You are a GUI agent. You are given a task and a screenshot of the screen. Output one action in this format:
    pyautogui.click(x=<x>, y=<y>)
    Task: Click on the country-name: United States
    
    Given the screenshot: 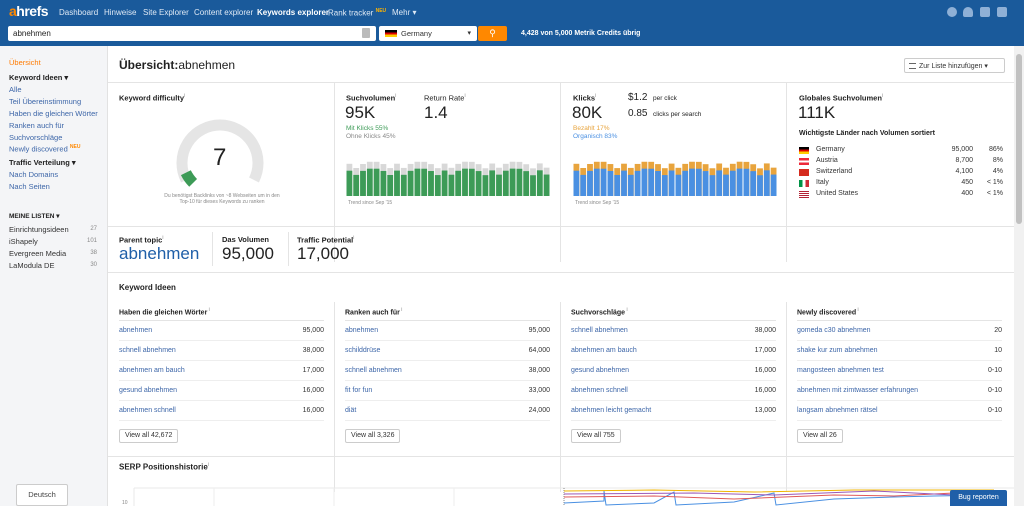 What is the action you would take?
    pyautogui.click(x=837, y=193)
    